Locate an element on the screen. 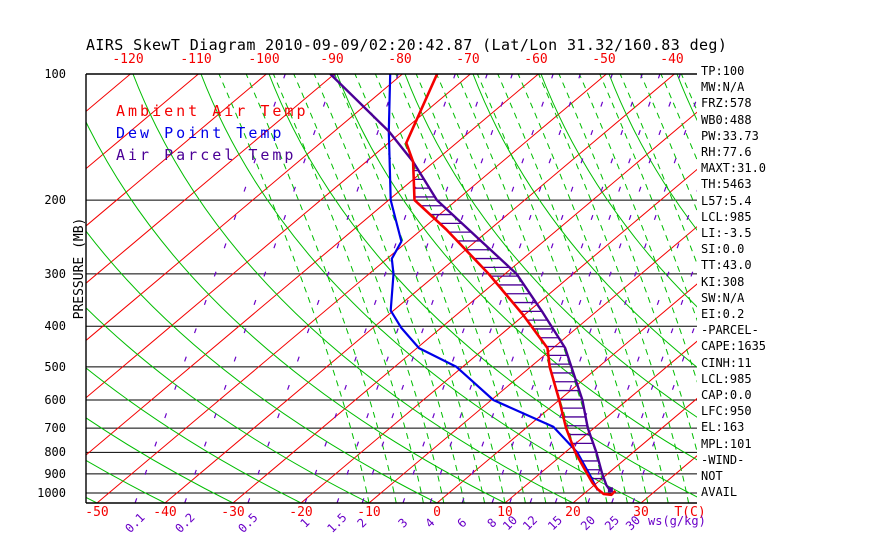 This screenshot has height=560, width=870. pressure-tick: 400 is located at coordinates (55, 326).